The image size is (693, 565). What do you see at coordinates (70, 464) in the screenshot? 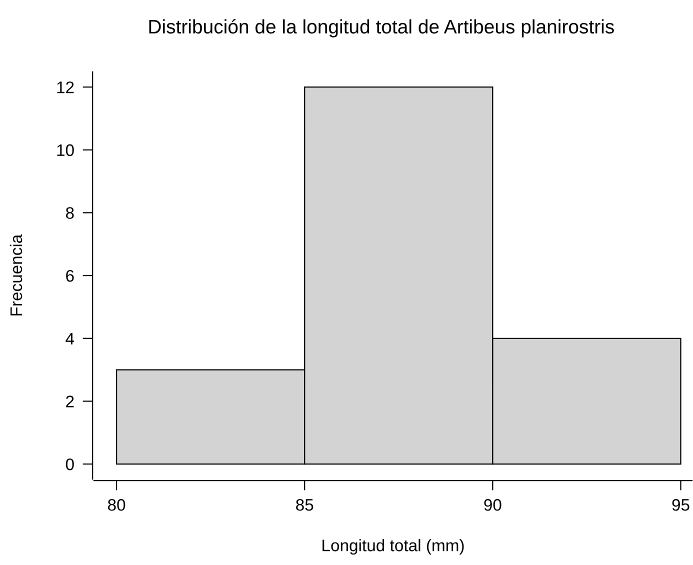
I see `y-tick-label: 0` at bounding box center [70, 464].